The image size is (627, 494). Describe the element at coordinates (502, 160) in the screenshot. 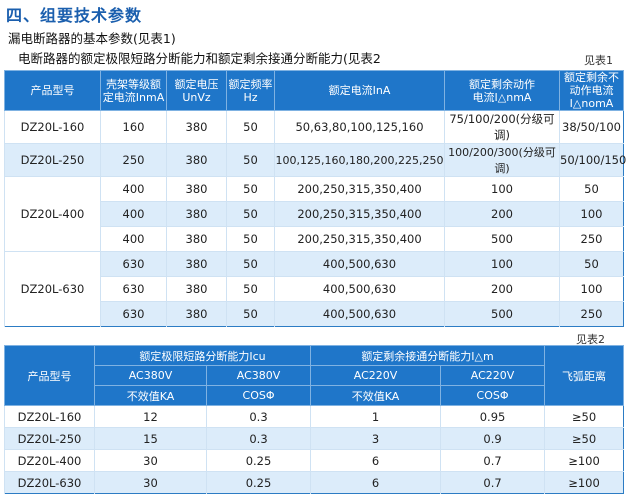

I see `table-cell: 100/200/300(分级可调)` at that location.